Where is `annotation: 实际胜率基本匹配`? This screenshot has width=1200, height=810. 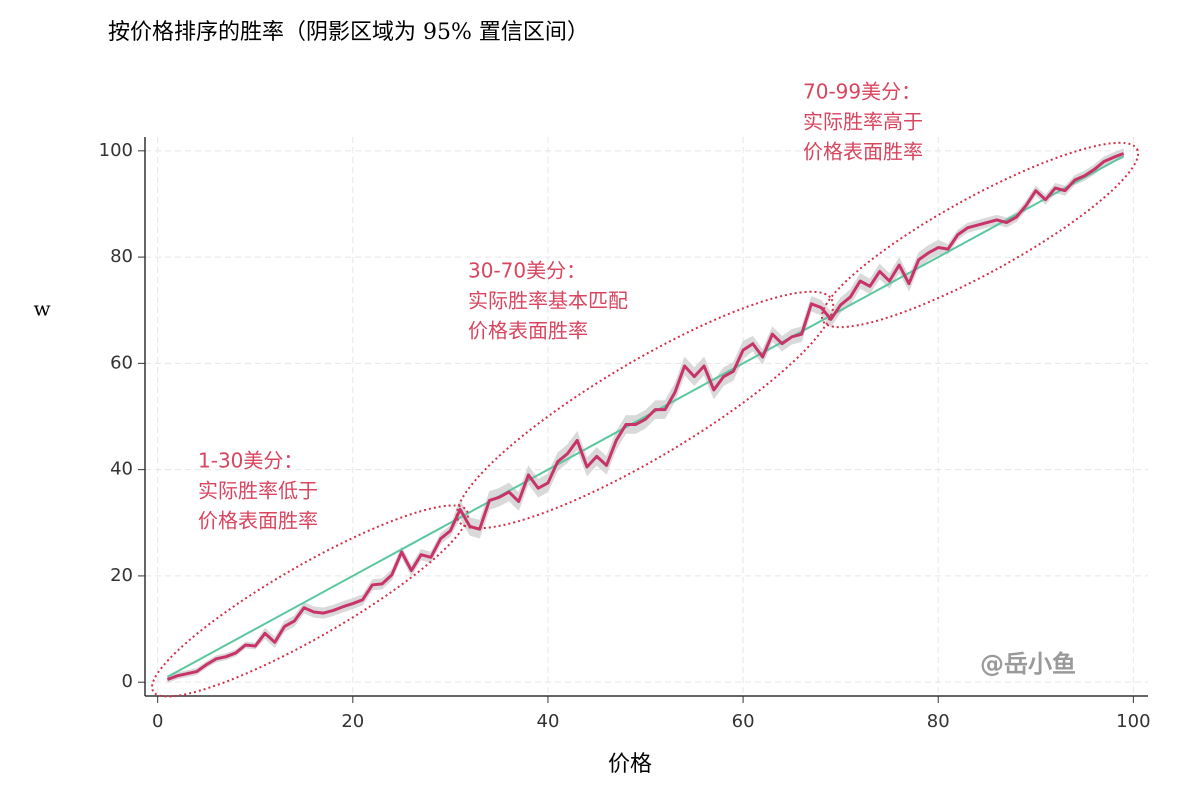 annotation: 实际胜率基本匹配 is located at coordinates (548, 301).